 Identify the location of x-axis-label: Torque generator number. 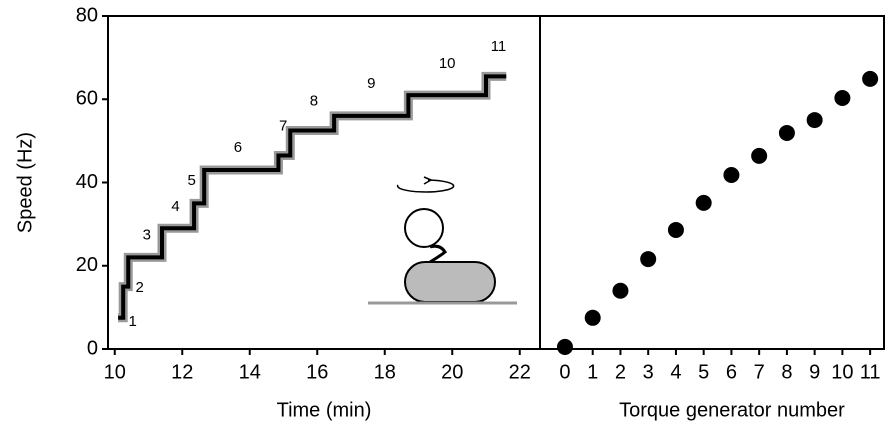
(732, 410).